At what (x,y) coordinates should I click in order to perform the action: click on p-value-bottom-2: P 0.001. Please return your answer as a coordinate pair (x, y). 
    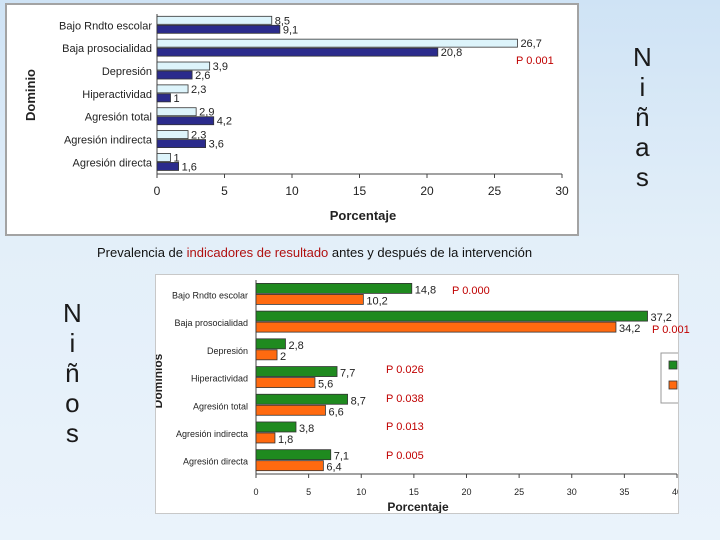
    Looking at the image, I should click on (671, 330).